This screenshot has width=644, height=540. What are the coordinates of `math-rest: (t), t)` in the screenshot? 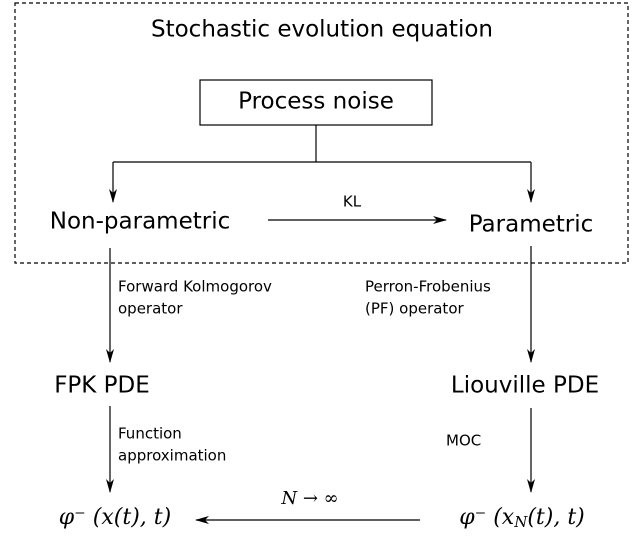 It's located at (555, 517).